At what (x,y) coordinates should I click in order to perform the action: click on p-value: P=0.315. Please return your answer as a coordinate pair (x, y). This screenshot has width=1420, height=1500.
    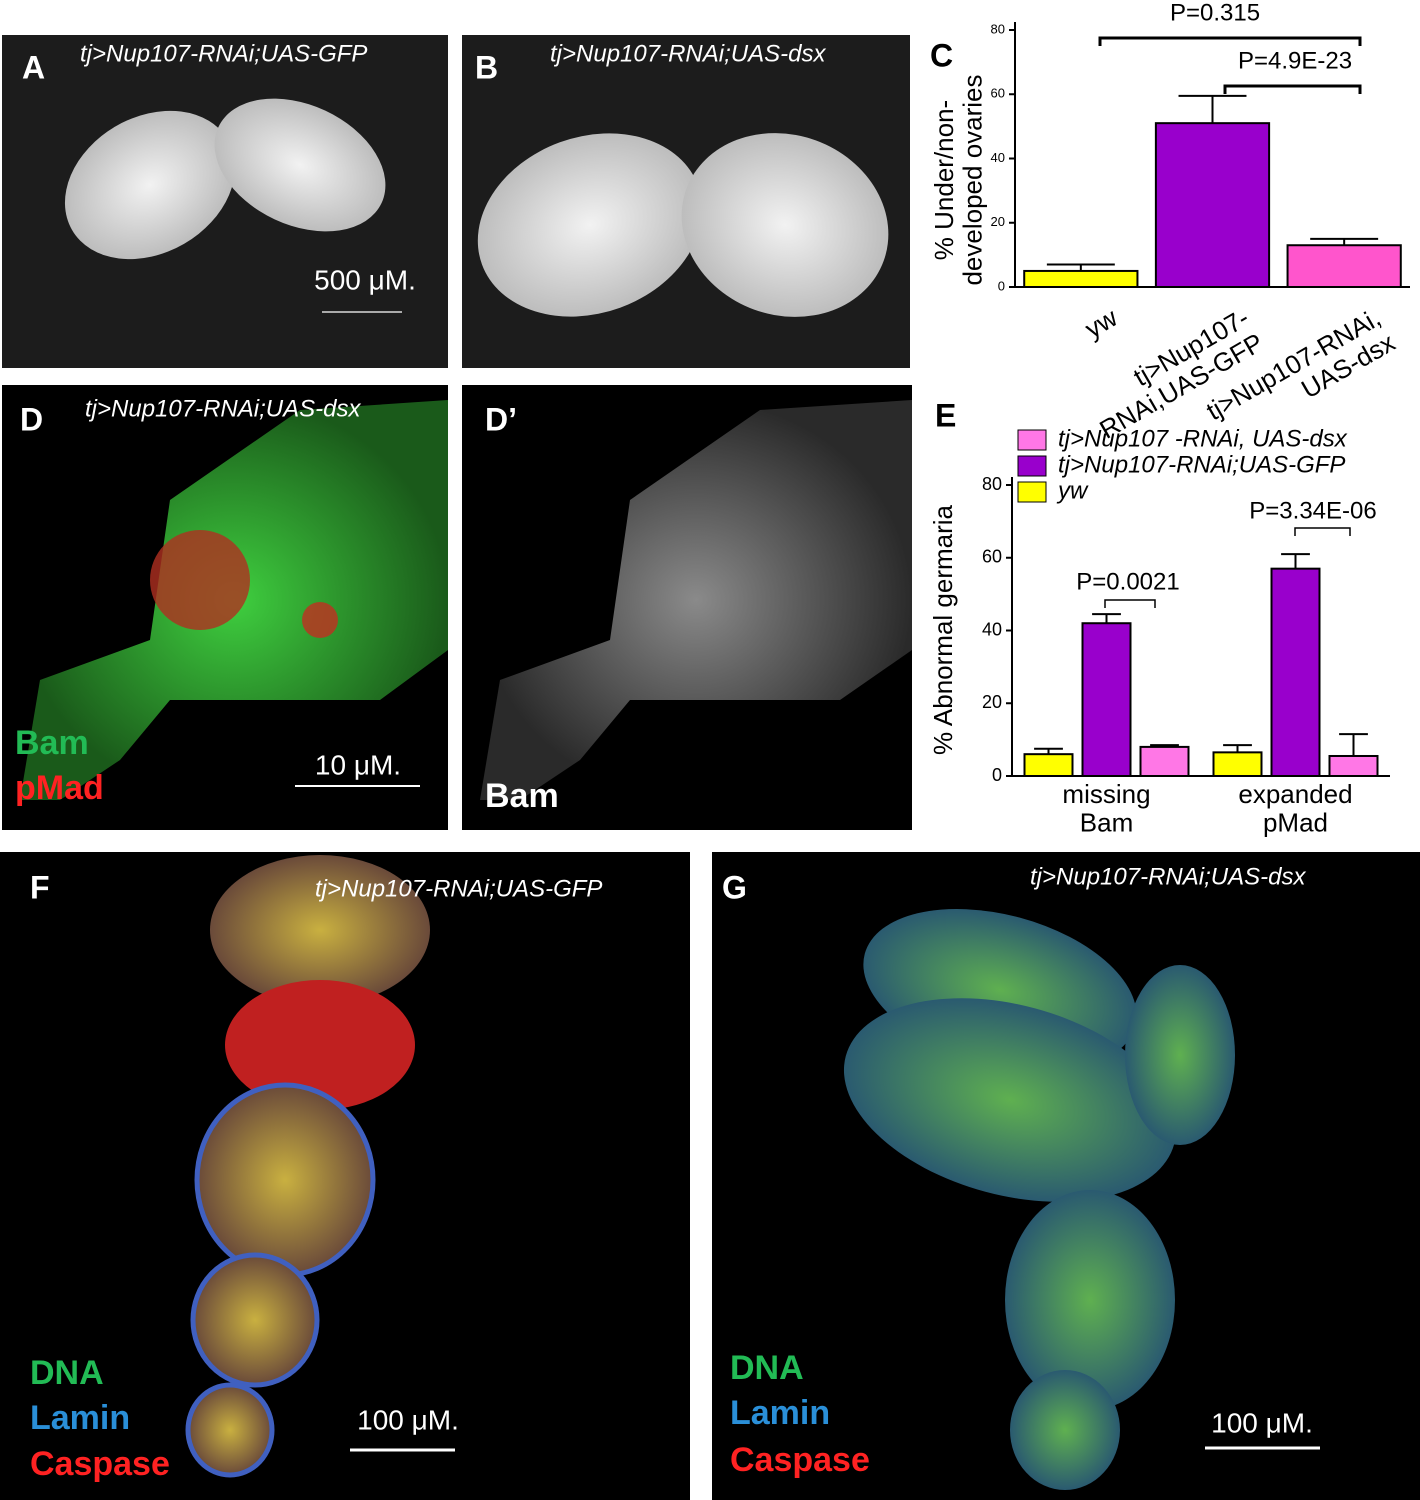
    Looking at the image, I should click on (1215, 13).